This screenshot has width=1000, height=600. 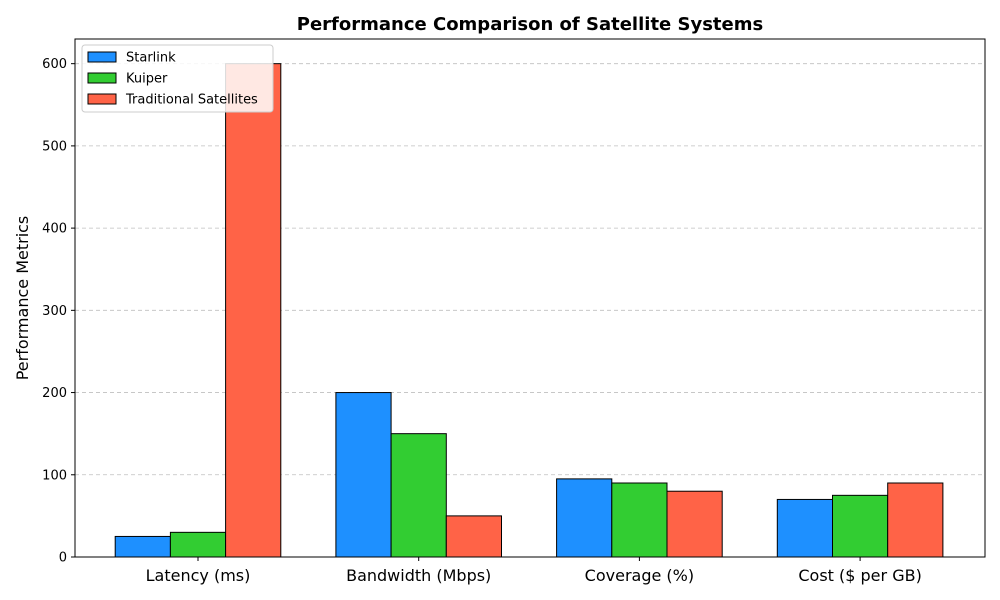 I want to click on y-tick-label: 300, so click(x=54, y=311).